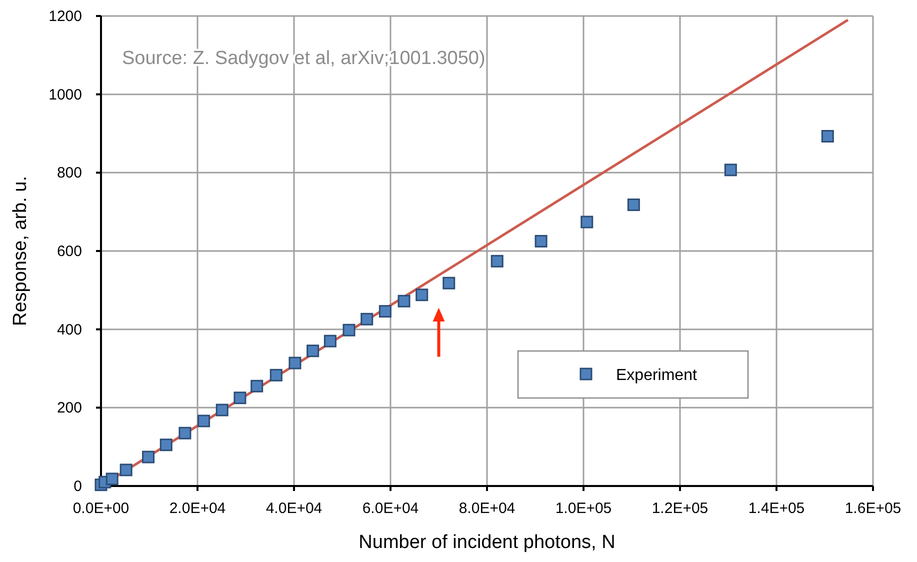 This screenshot has width=917, height=562. Describe the element at coordinates (65, 16) in the screenshot. I see `y-tick-label: 1200` at that location.